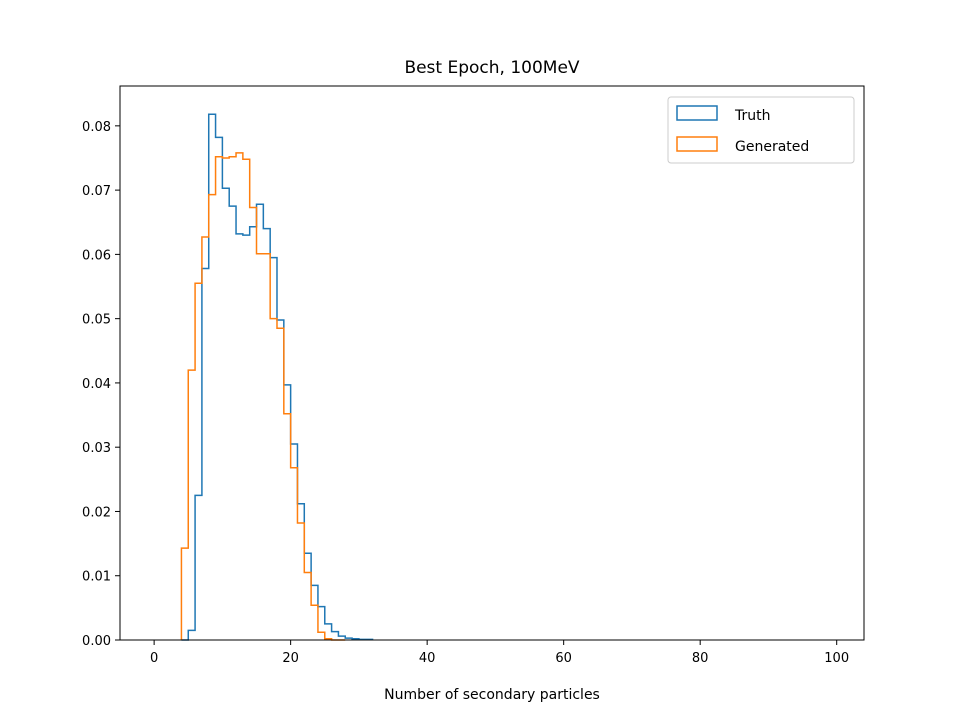 This screenshot has width=960, height=720. What do you see at coordinates (772, 147) in the screenshot?
I see `legend-label-generated: Generated` at bounding box center [772, 147].